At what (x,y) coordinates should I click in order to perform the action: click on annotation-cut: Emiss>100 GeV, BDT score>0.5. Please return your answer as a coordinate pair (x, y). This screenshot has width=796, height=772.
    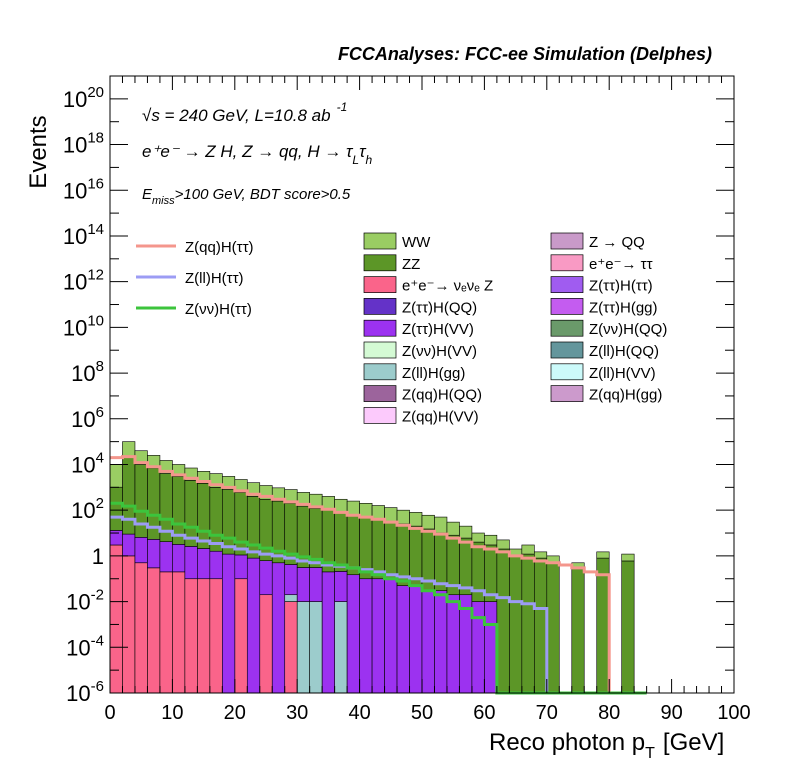
    Looking at the image, I should click on (246, 196).